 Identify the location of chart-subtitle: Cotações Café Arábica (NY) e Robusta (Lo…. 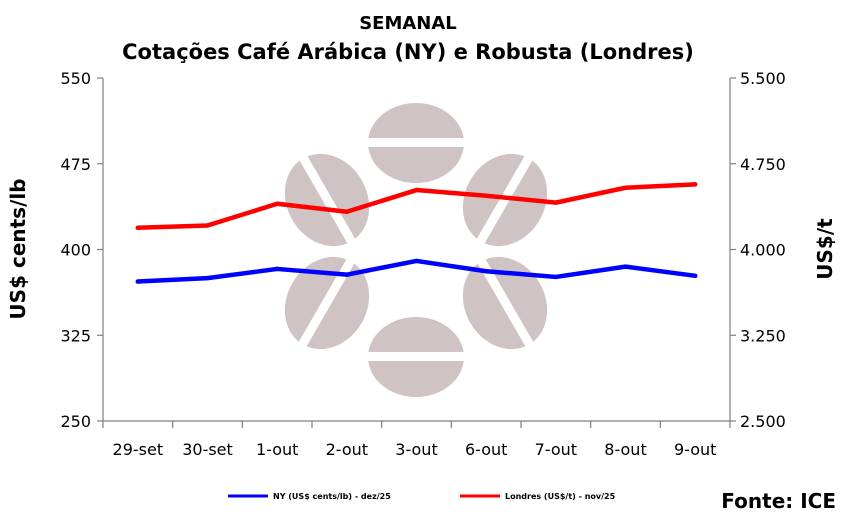
(408, 52).